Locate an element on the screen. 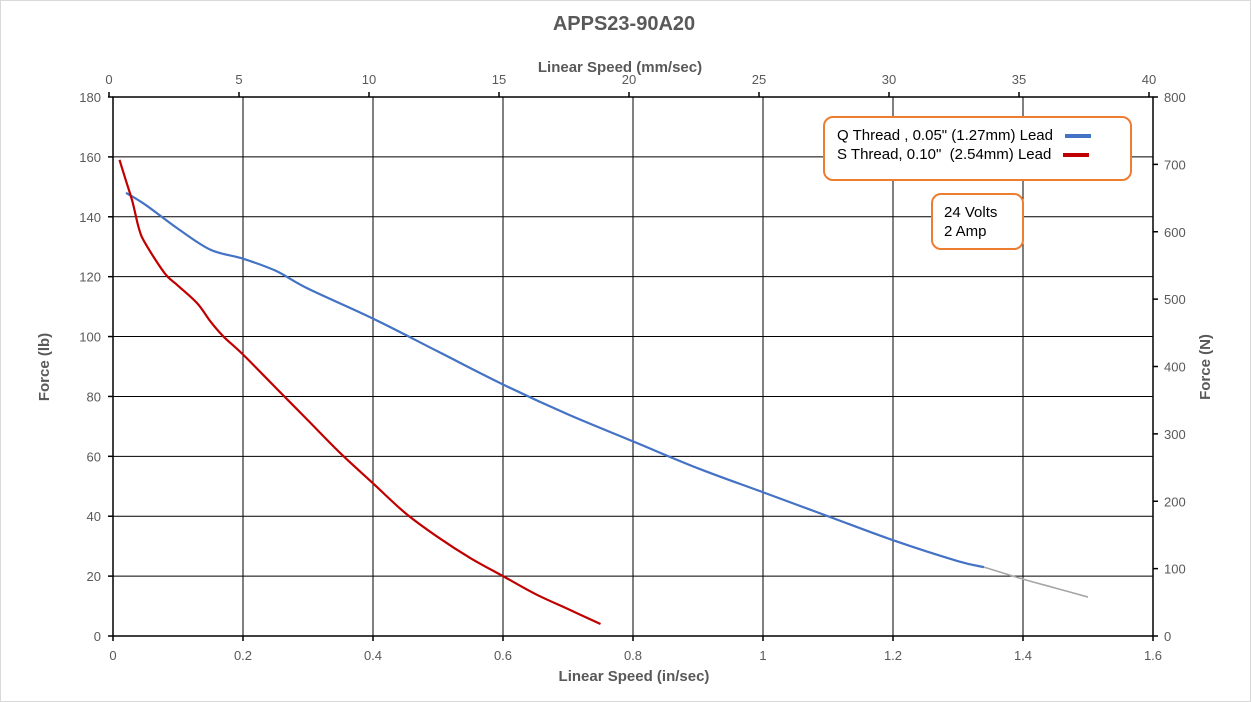 This screenshot has width=1251, height=702. y-tick-label: 40 is located at coordinates (94, 516).